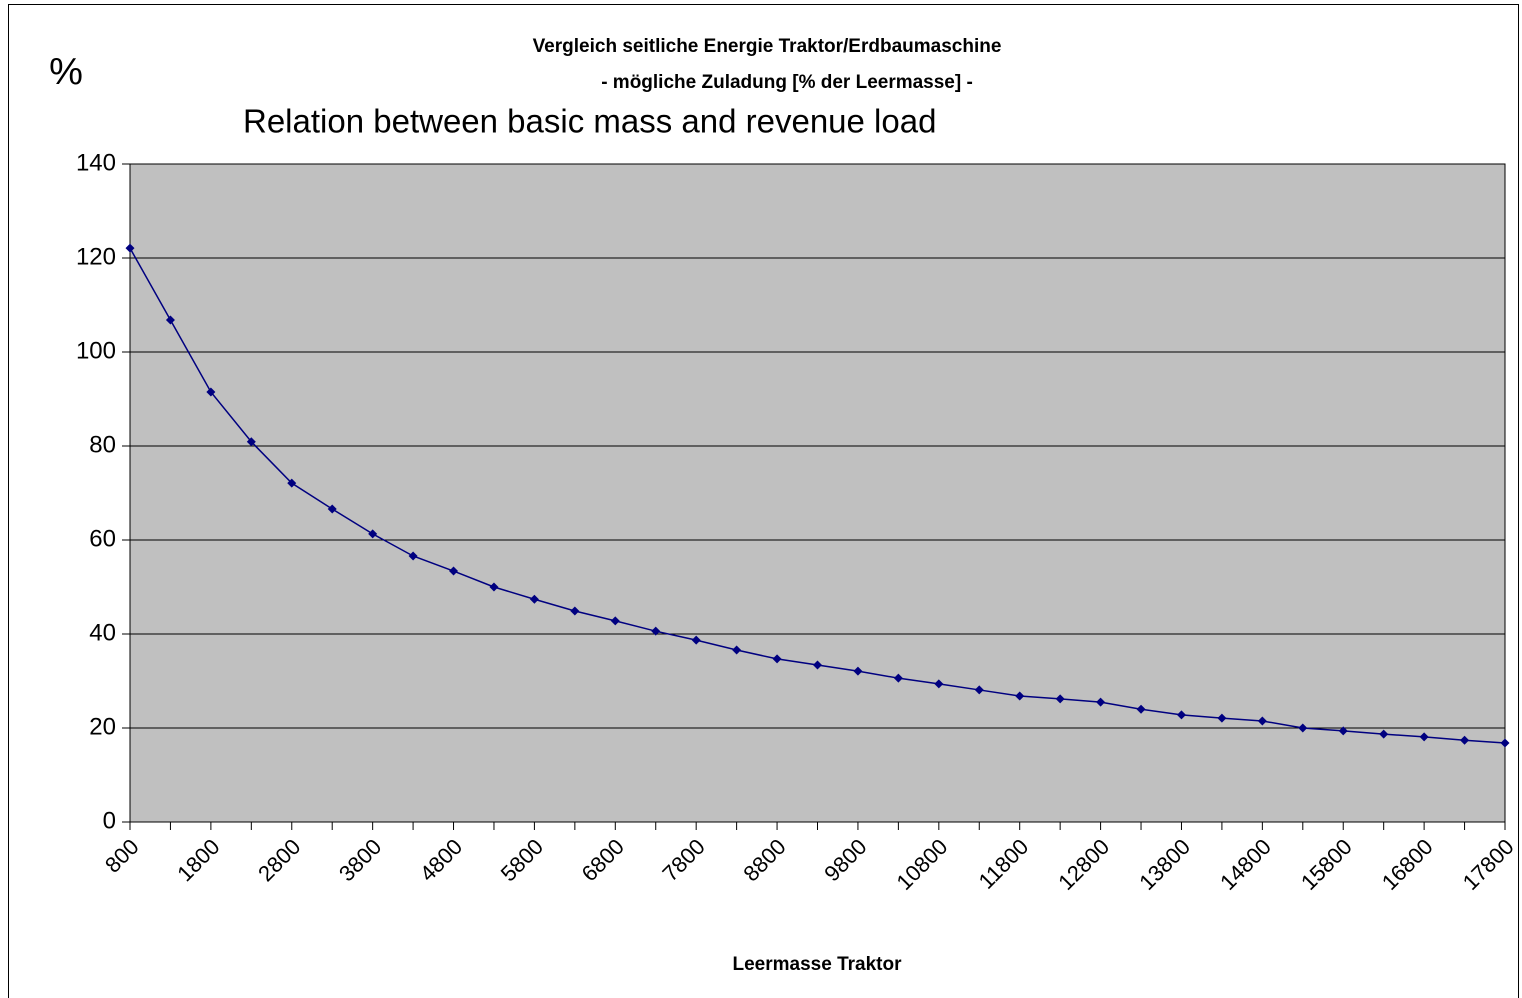 This screenshot has width=1522, height=998. What do you see at coordinates (102, 632) in the screenshot?
I see `y-tick-label: 40` at bounding box center [102, 632].